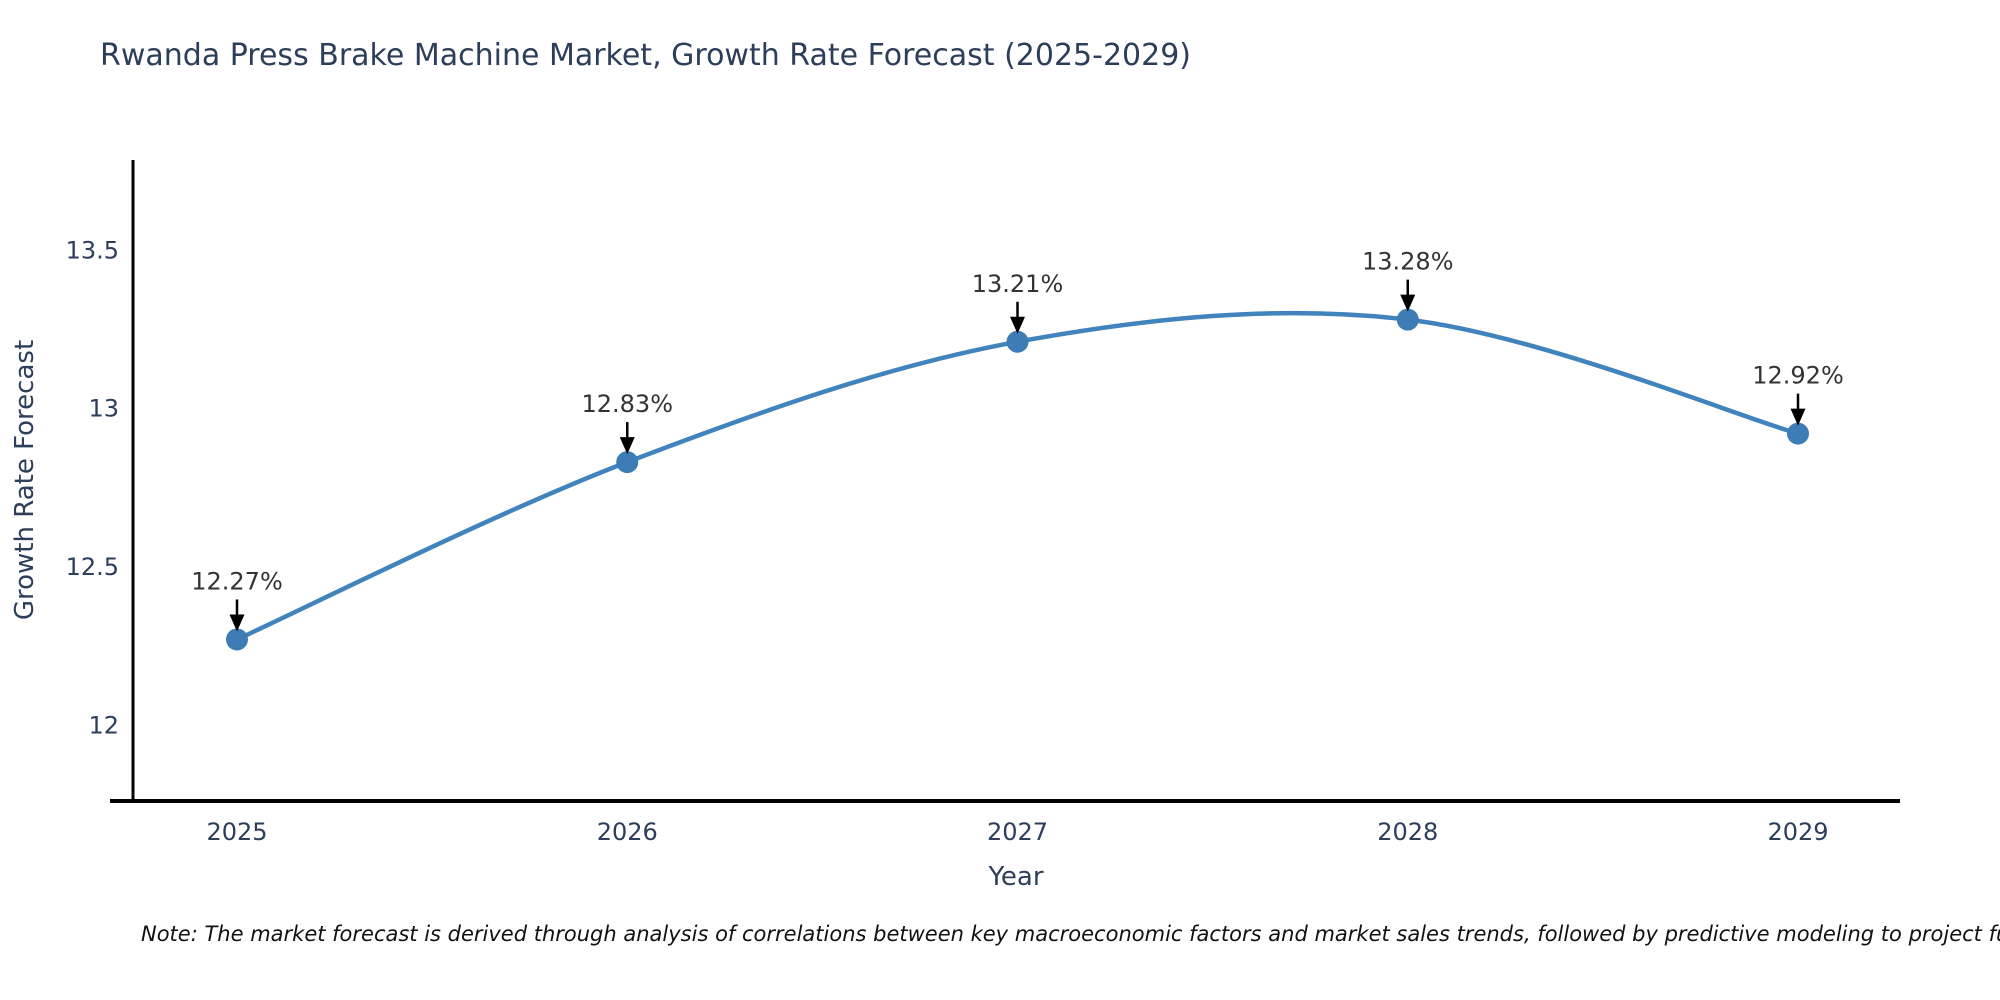 The height and width of the screenshot is (1000, 2000). What do you see at coordinates (236, 832) in the screenshot?
I see `x-tick-label: 2025` at bounding box center [236, 832].